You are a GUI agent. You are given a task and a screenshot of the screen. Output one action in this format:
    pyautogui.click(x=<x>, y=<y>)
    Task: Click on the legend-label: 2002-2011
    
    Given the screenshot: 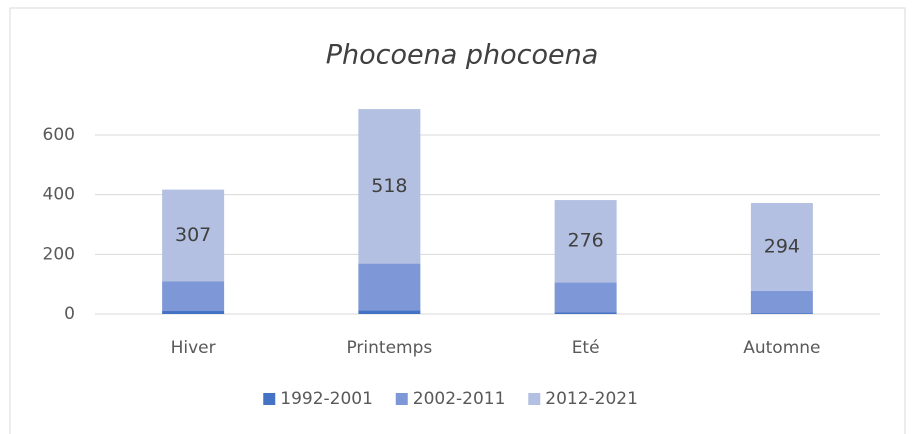 What is the action you would take?
    pyautogui.click(x=459, y=399)
    